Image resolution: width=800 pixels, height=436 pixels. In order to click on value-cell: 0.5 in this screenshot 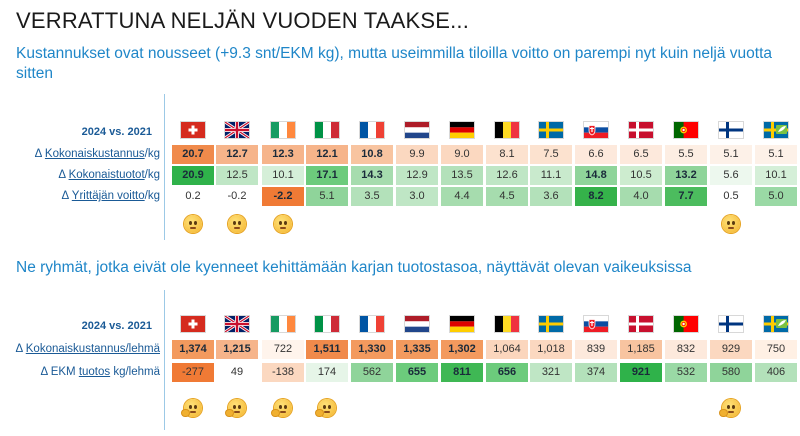, I will do `click(731, 196)`.